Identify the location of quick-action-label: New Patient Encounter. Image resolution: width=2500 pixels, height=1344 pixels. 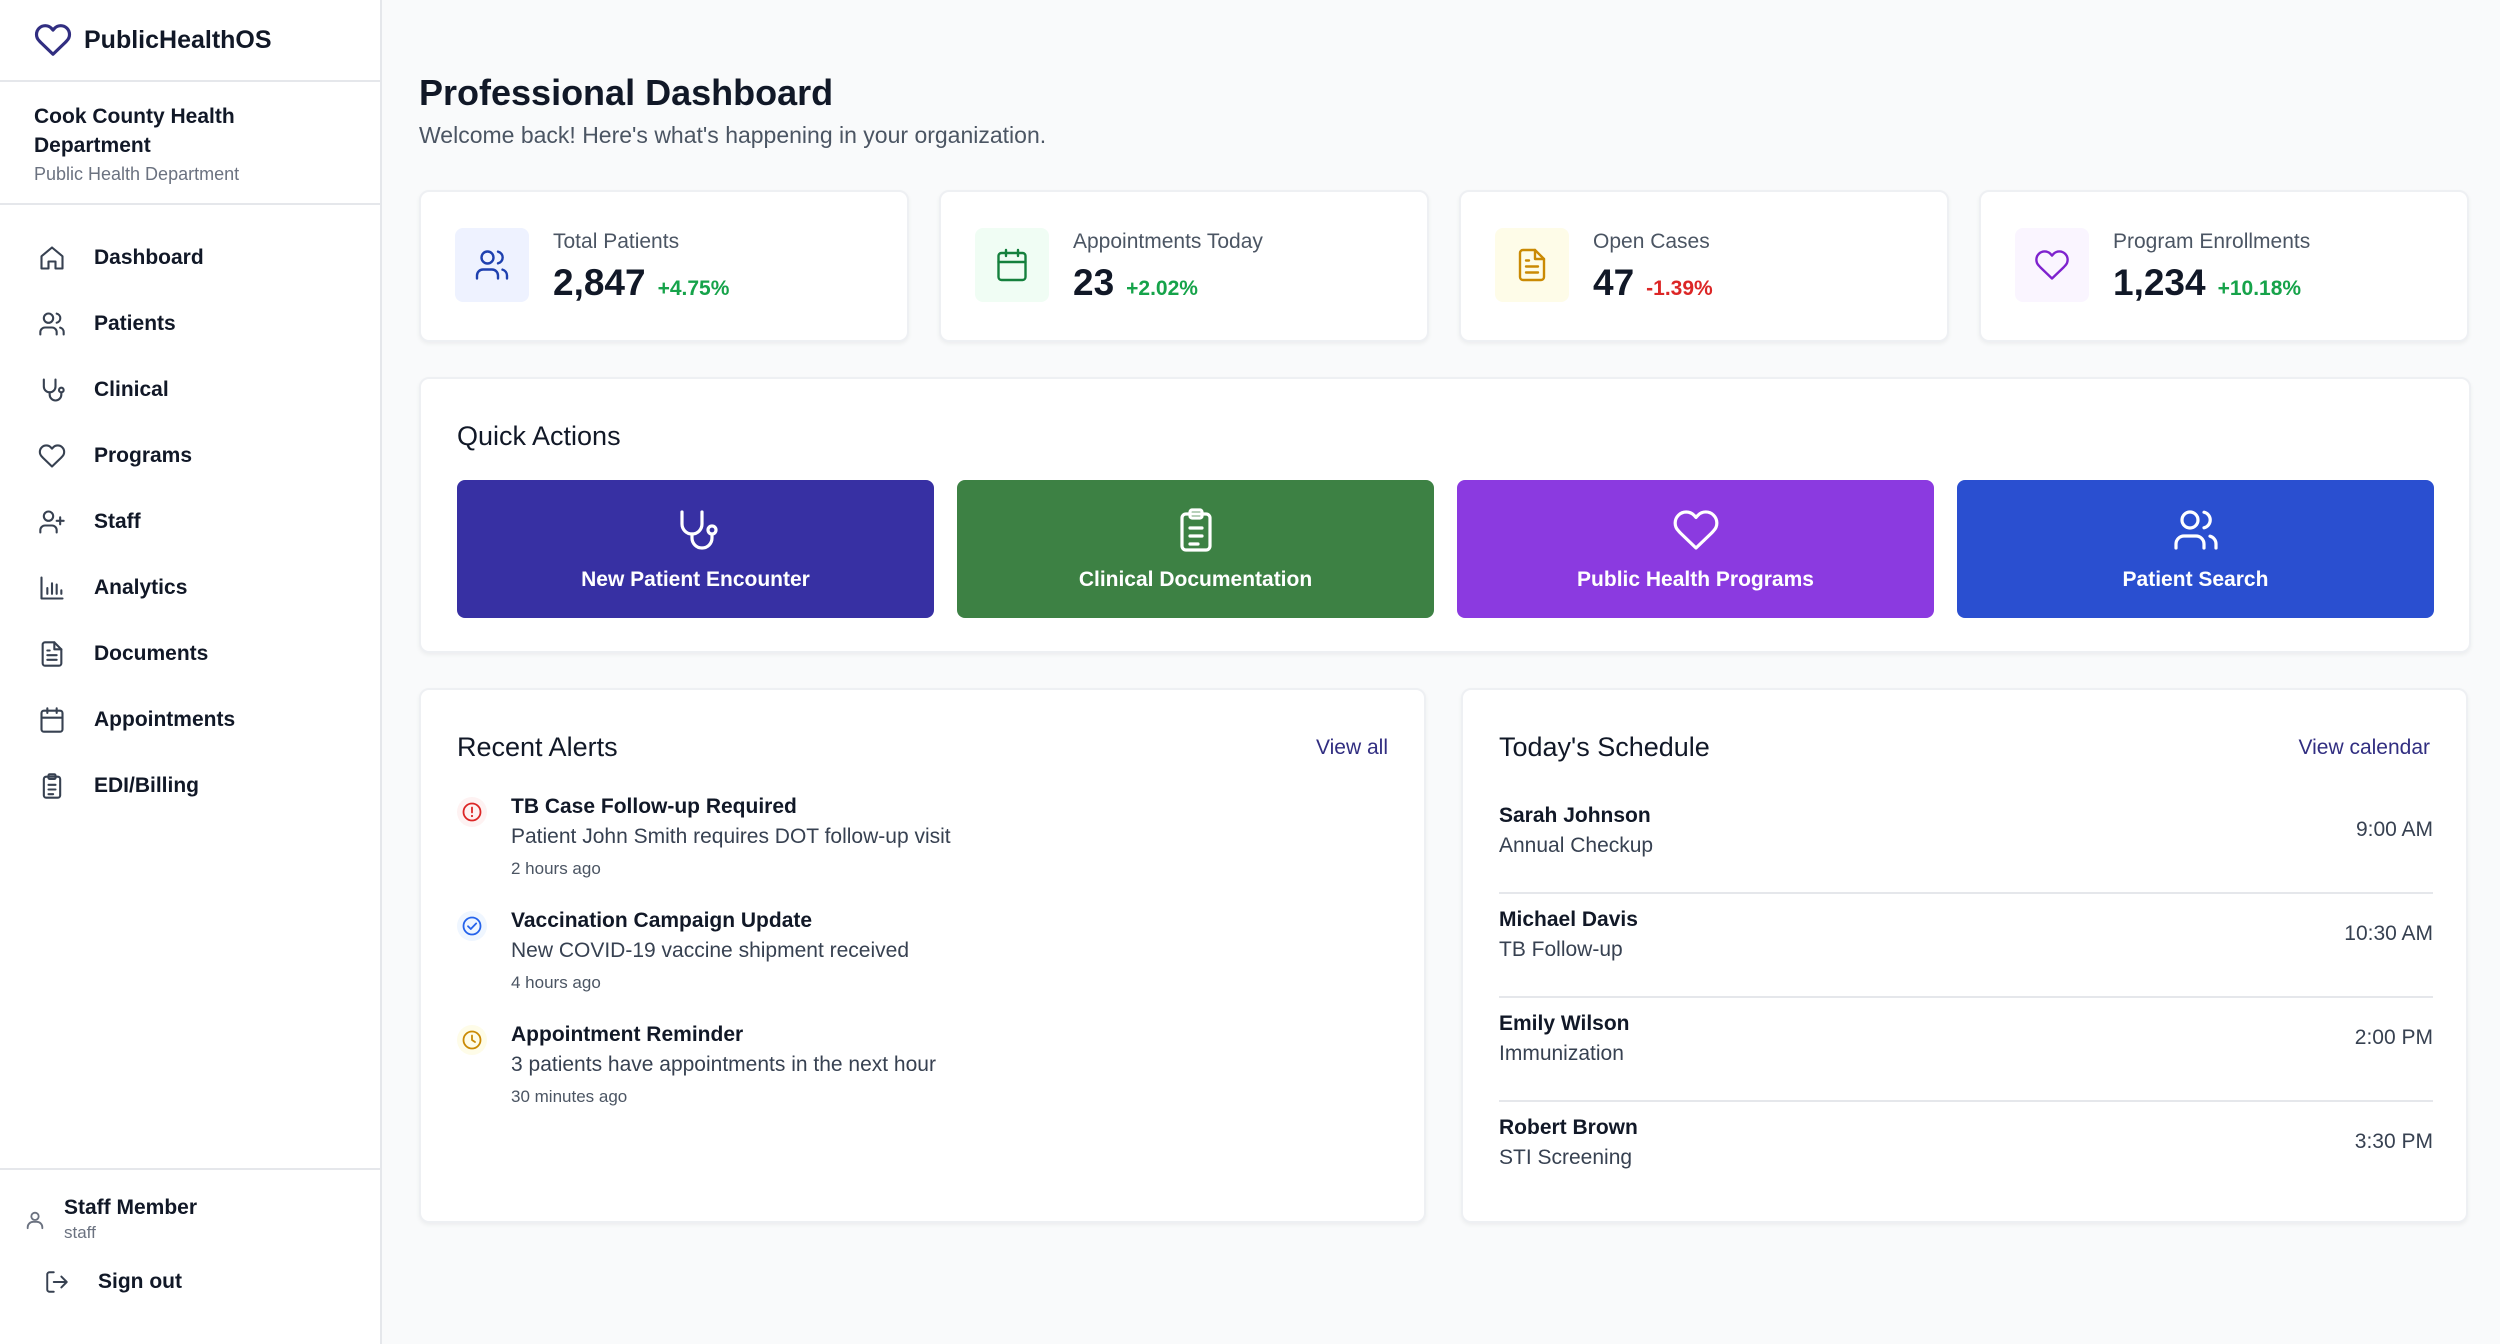
(695, 579).